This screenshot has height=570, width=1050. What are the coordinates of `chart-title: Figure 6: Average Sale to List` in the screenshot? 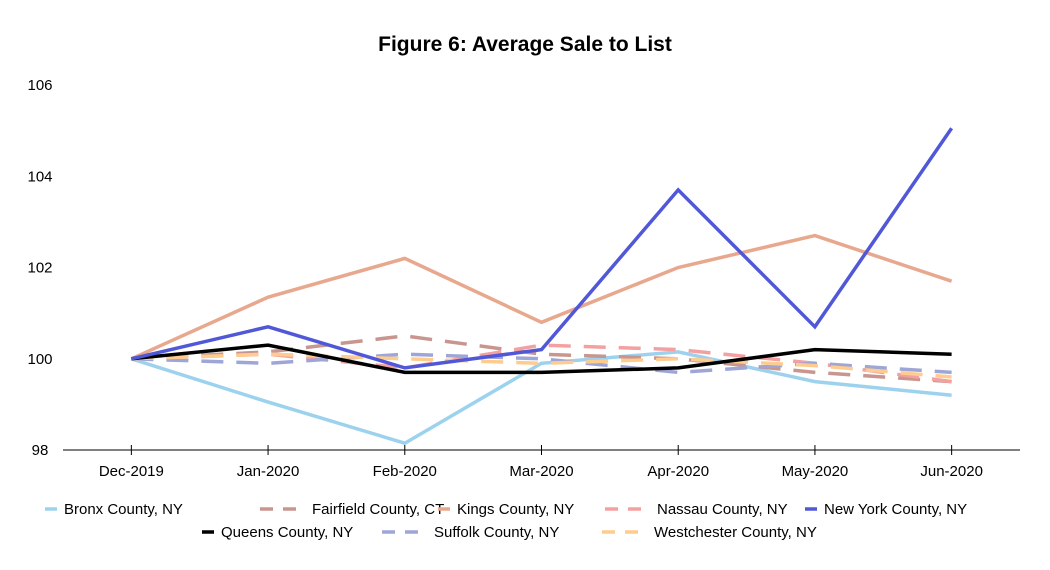 It's located at (525, 44).